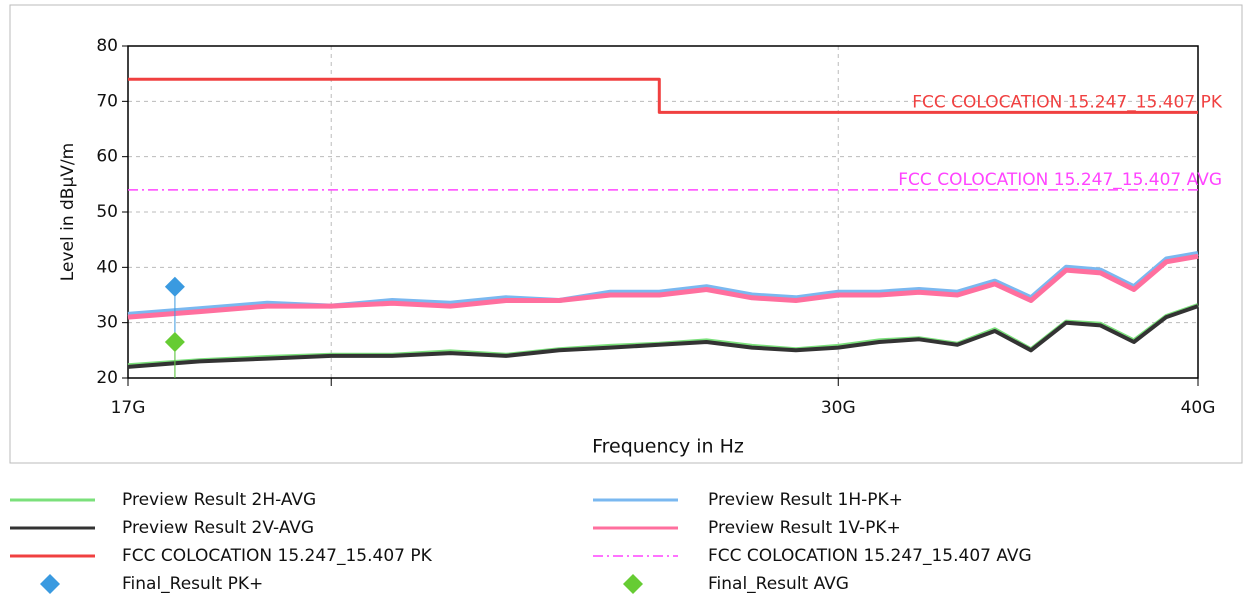 The height and width of the screenshot is (606, 1247). Describe the element at coordinates (277, 556) in the screenshot. I see `legend-label: FCC COLOCATION 15.247_15.407 PK` at that location.